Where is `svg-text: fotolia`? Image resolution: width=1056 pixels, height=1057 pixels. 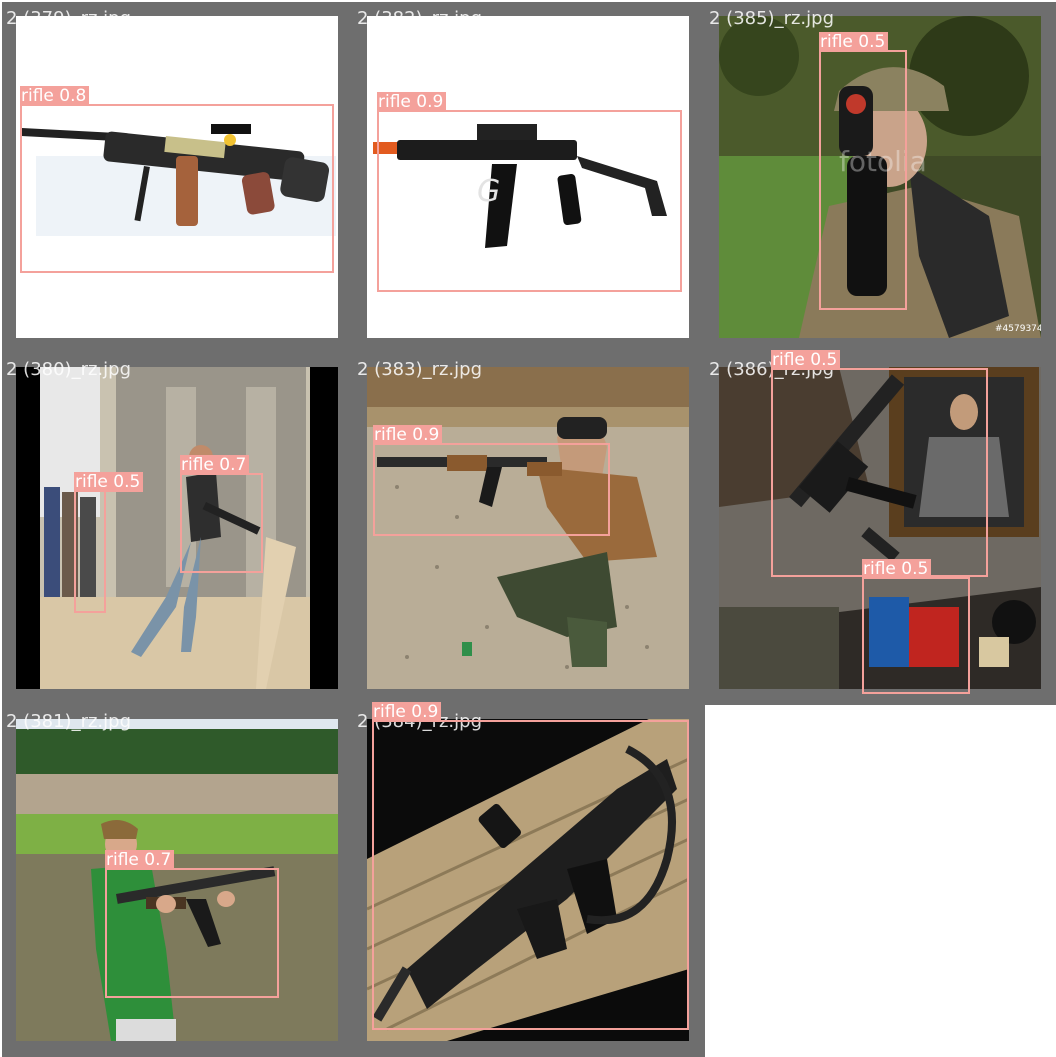
svg-text: fotolia is located at coordinates (883, 161).